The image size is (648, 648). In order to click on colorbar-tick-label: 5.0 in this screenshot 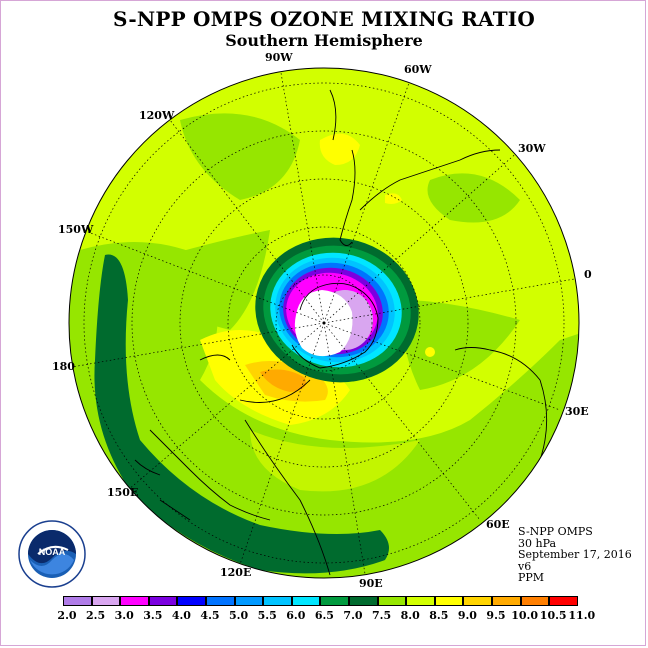, I will do `click(239, 615)`.